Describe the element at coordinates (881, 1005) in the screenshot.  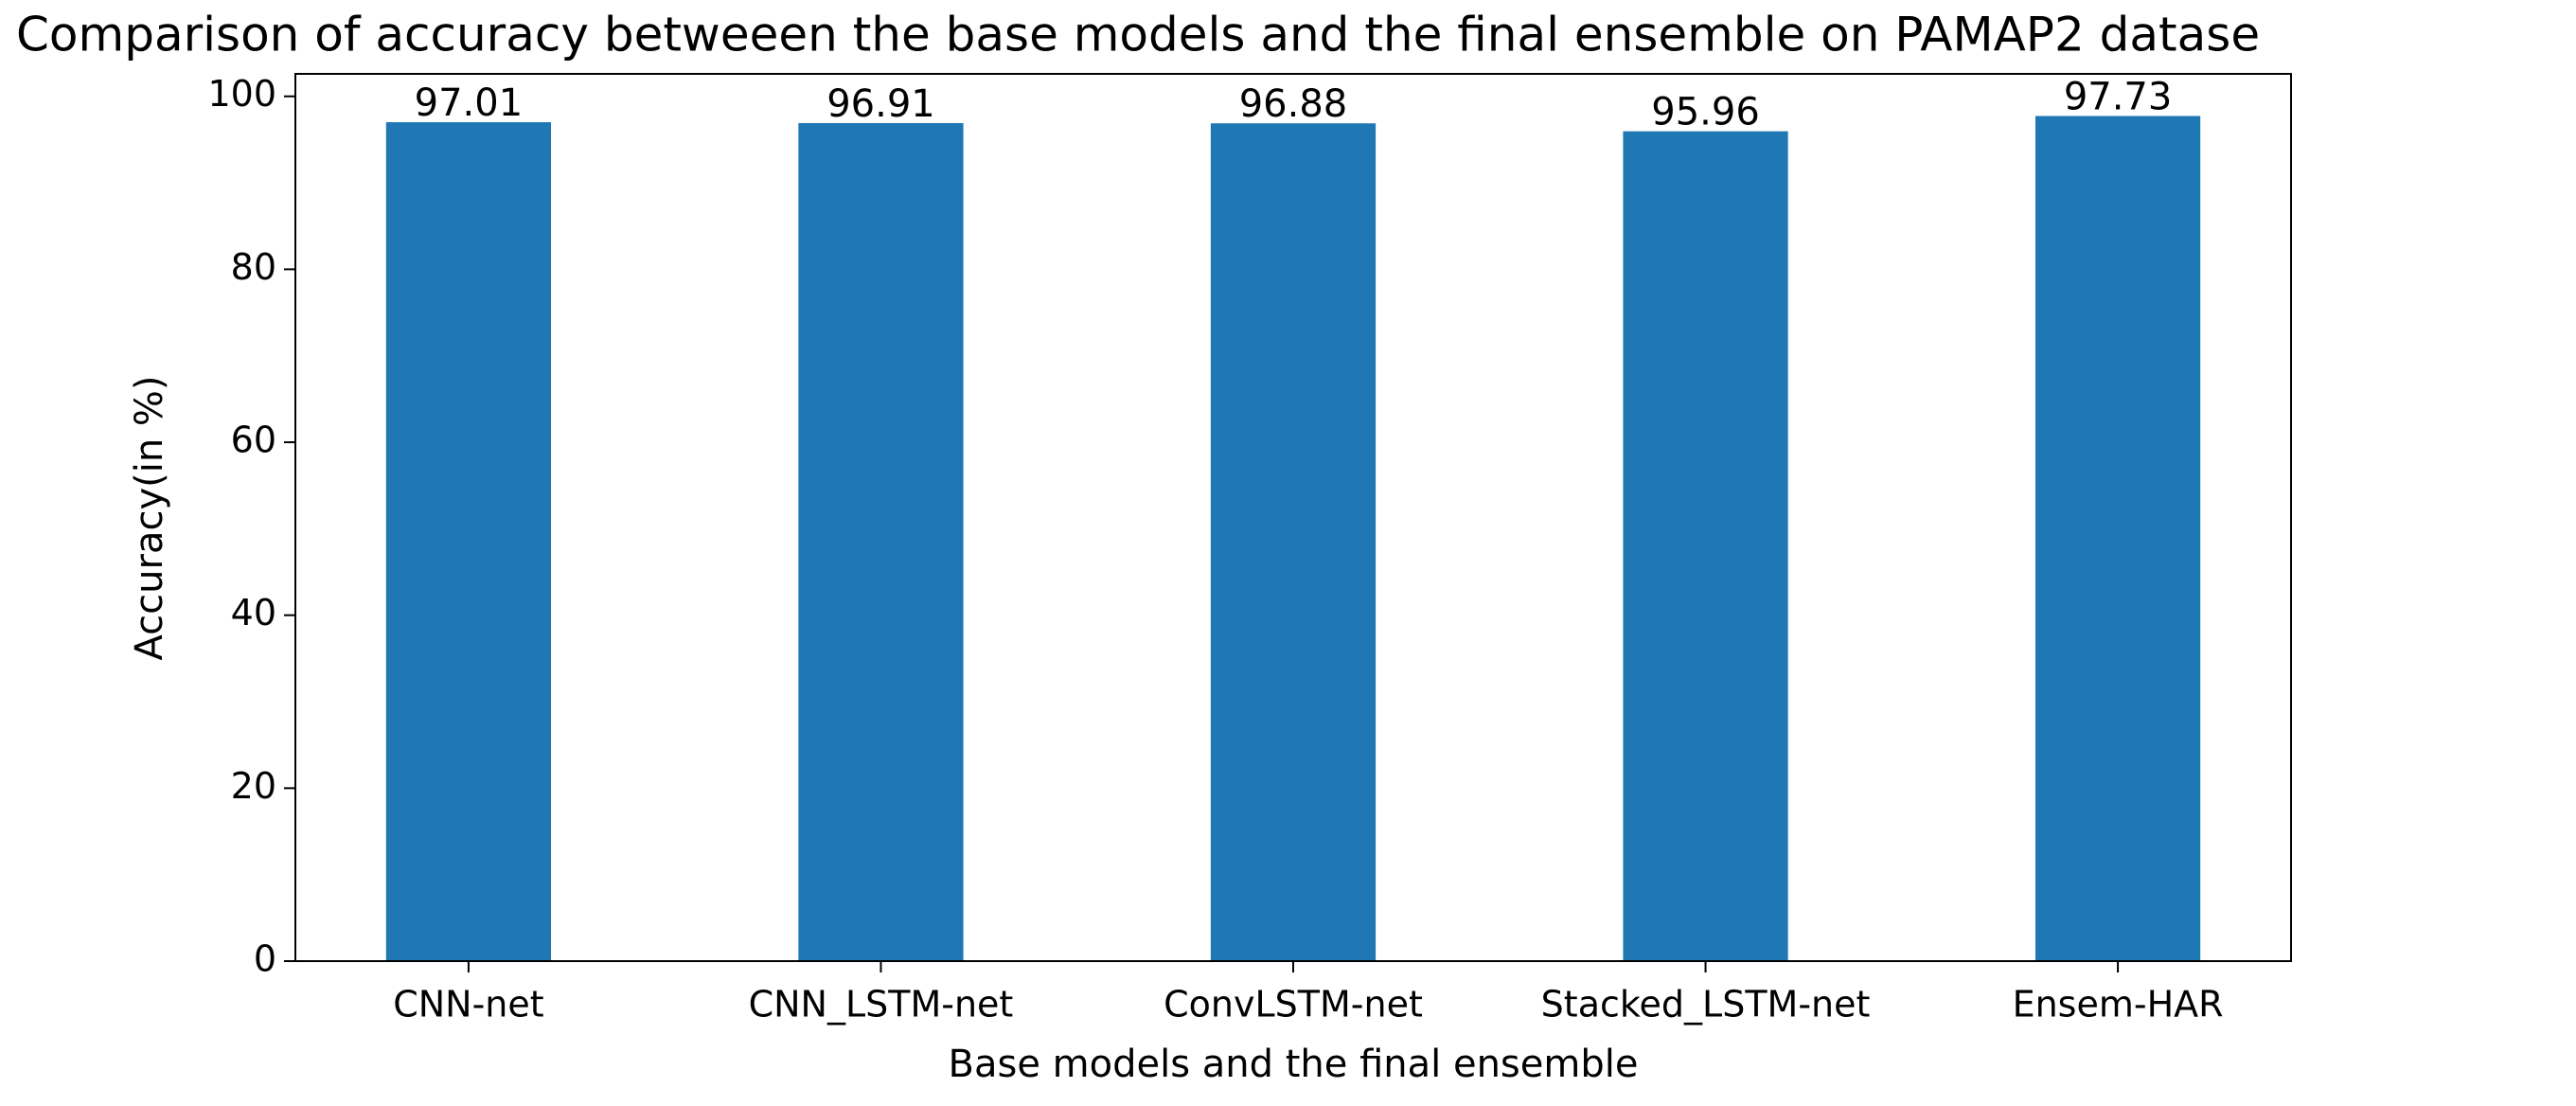
I see `x-tick-label: CNN_LSTM-net` at that location.